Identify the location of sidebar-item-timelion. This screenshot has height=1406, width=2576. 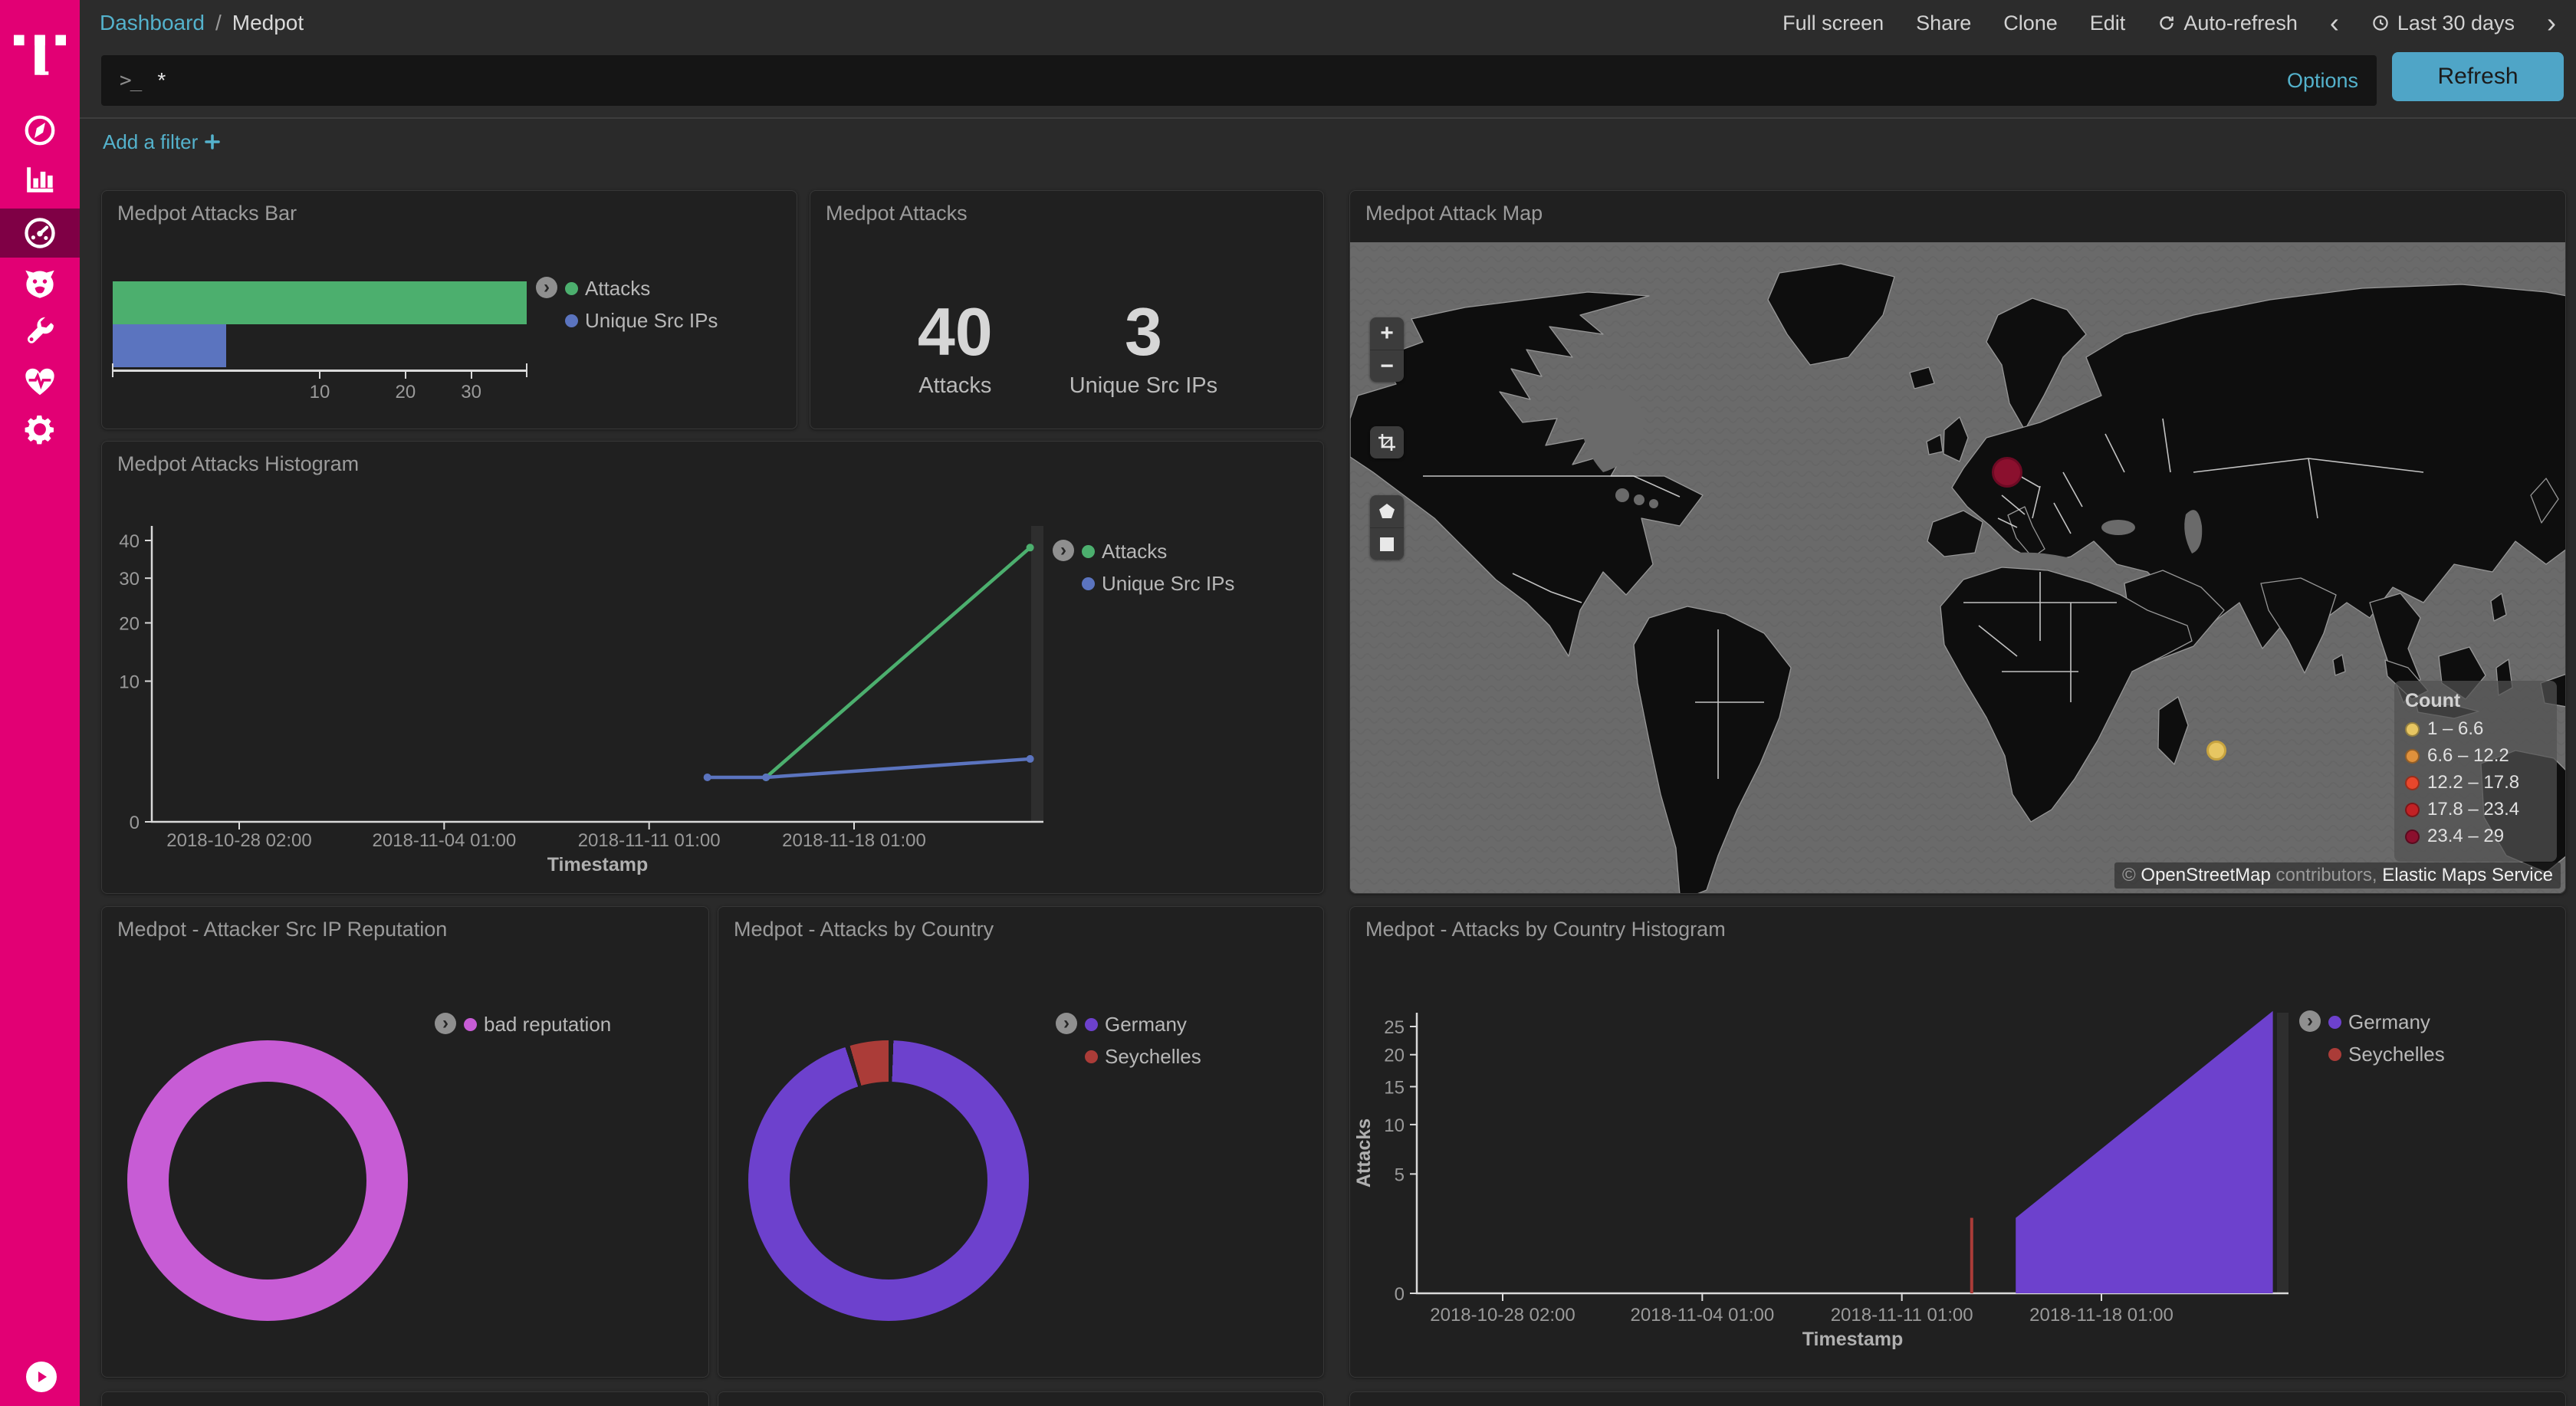
(40, 283).